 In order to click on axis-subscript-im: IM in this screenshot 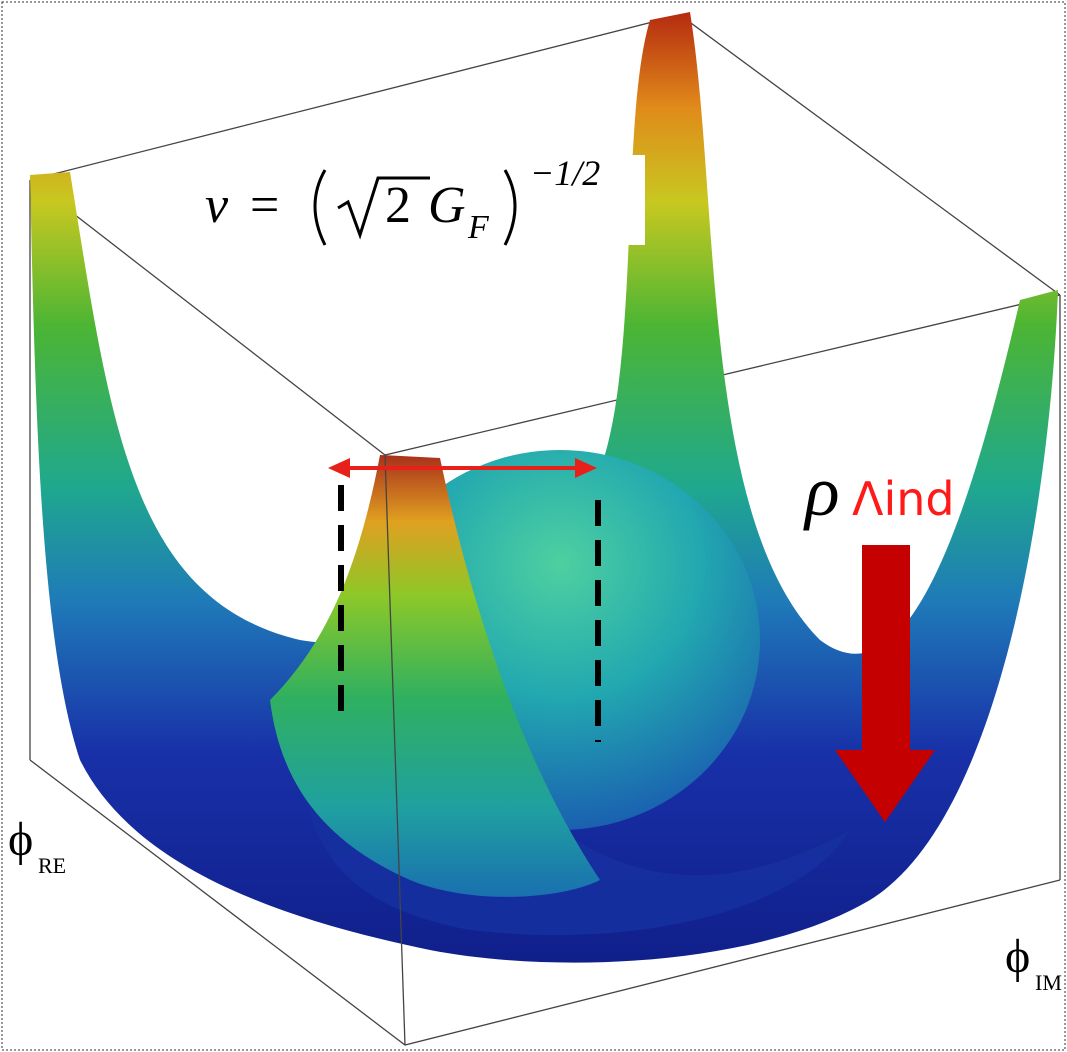, I will do `click(1048, 982)`.